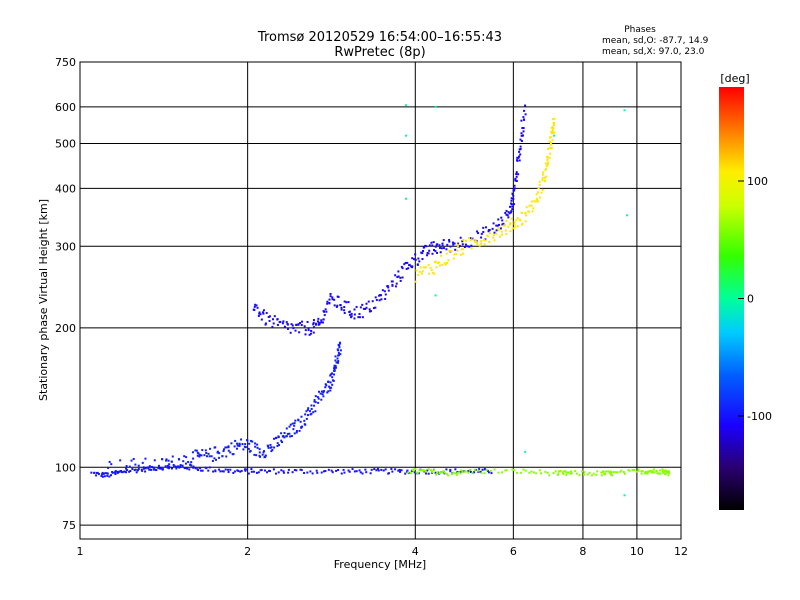 The height and width of the screenshot is (600, 800). What do you see at coordinates (65, 467) in the screenshot?
I see `y-tick-label: 100` at bounding box center [65, 467].